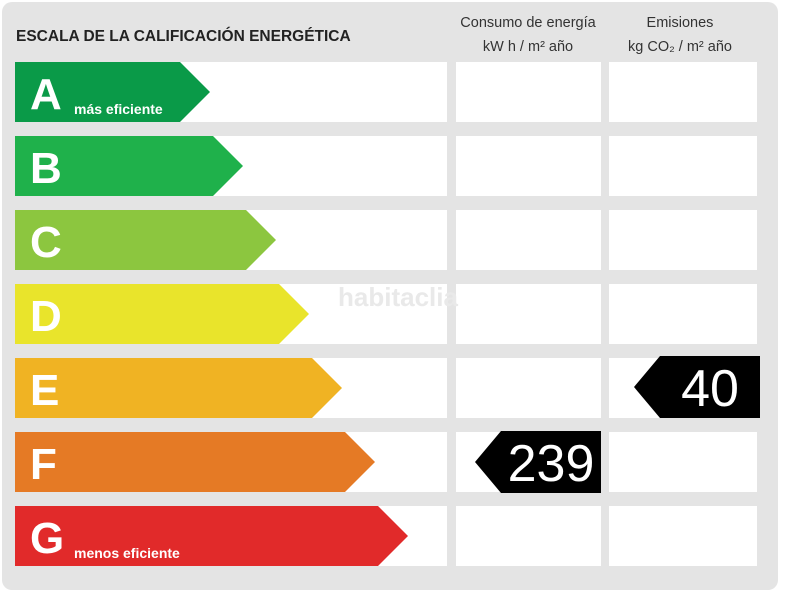 The width and height of the screenshot is (796, 600). I want to click on rating-letter: G, so click(47, 538).